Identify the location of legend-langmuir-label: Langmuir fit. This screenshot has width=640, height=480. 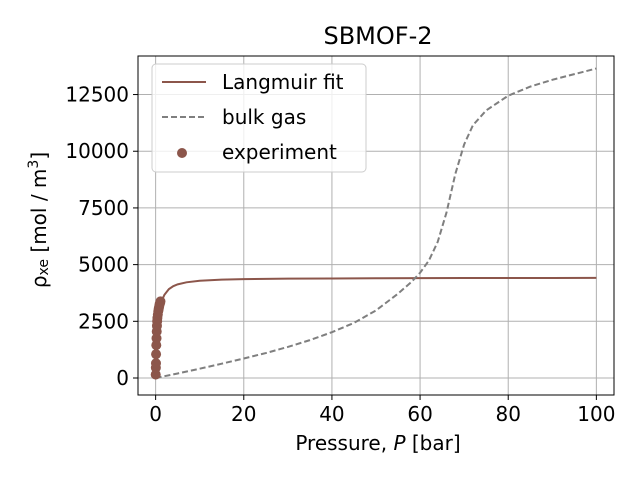
(283, 82).